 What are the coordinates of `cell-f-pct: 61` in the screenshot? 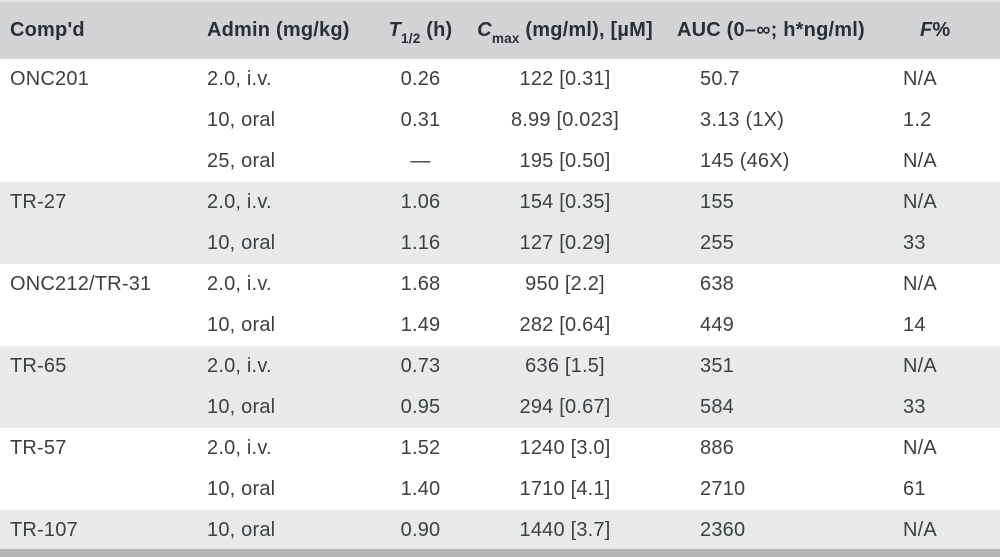 It's located at (914, 489).